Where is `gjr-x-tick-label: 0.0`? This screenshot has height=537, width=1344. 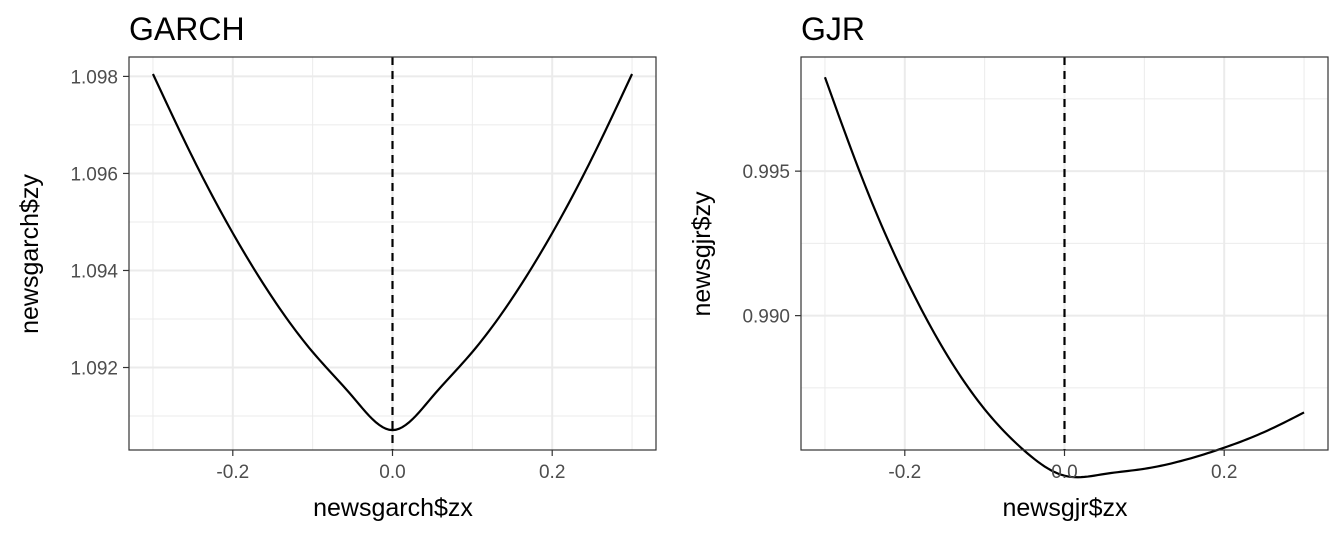 gjr-x-tick-label: 0.0 is located at coordinates (1064, 472).